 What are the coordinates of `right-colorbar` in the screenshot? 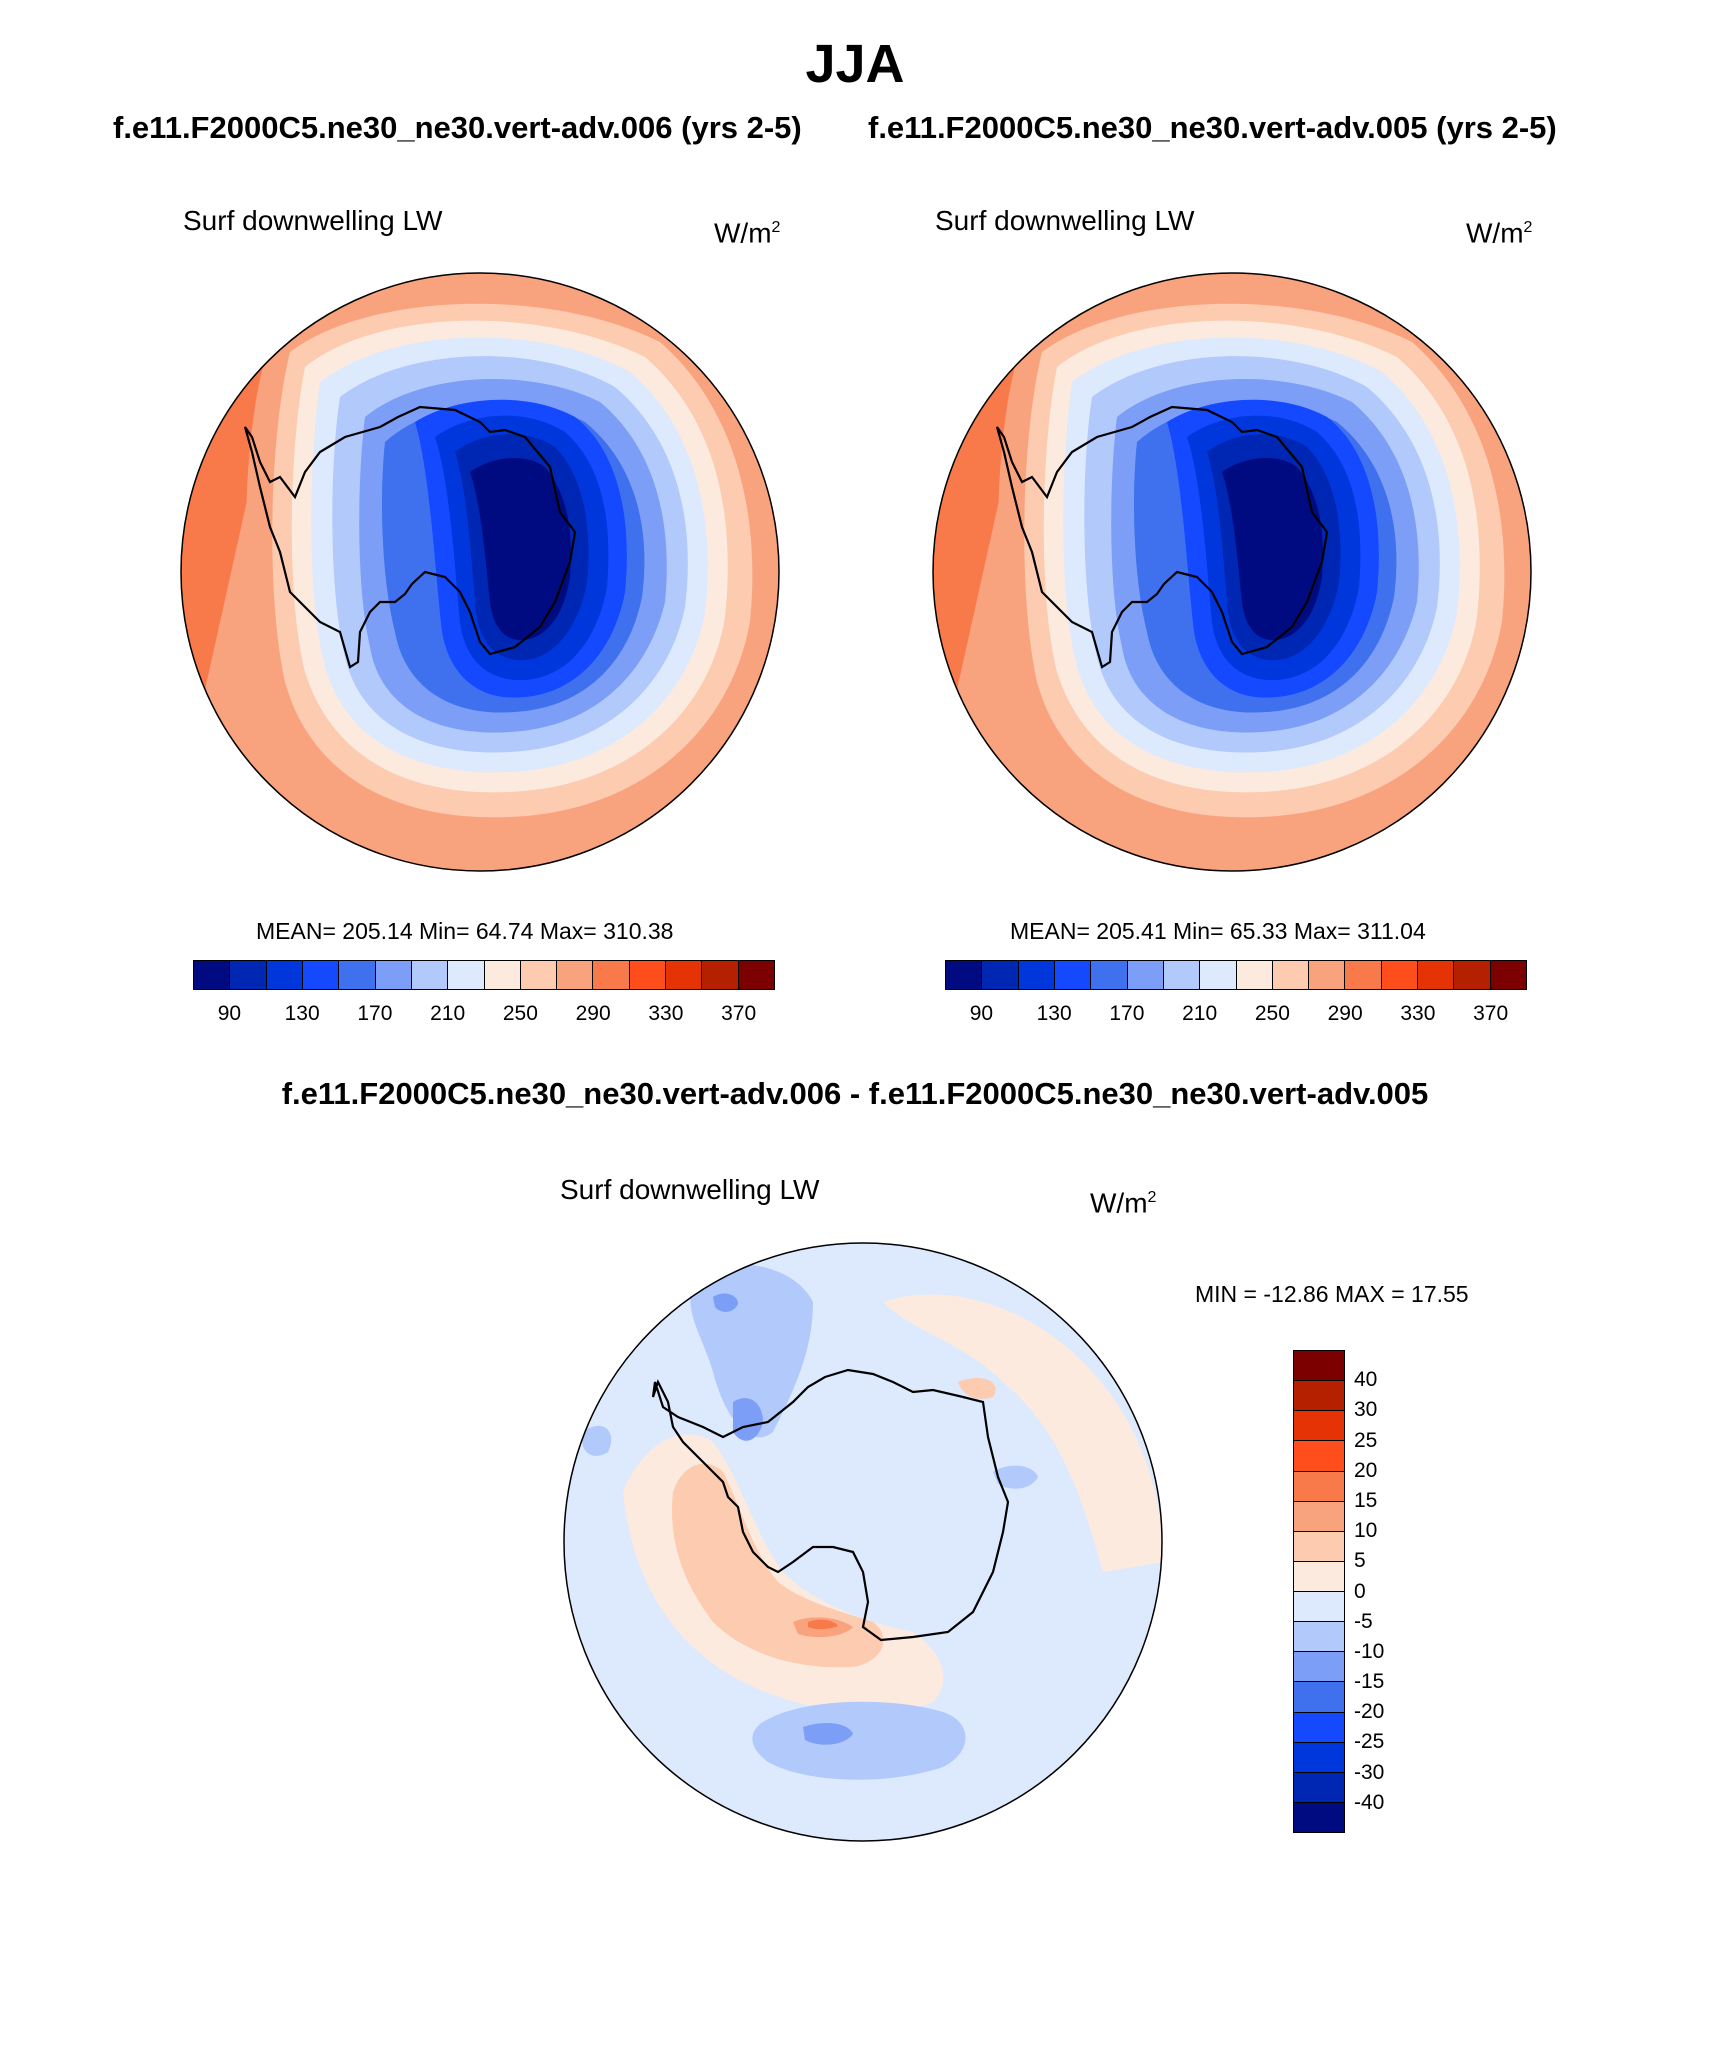 It's located at (1236, 975).